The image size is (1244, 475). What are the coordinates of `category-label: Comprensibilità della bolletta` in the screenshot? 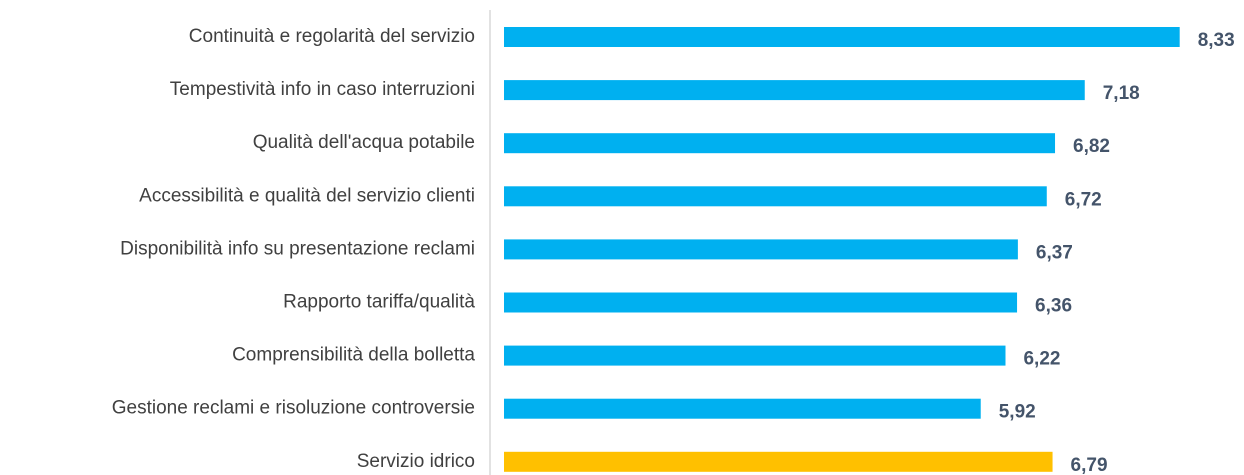 It's located at (353, 355).